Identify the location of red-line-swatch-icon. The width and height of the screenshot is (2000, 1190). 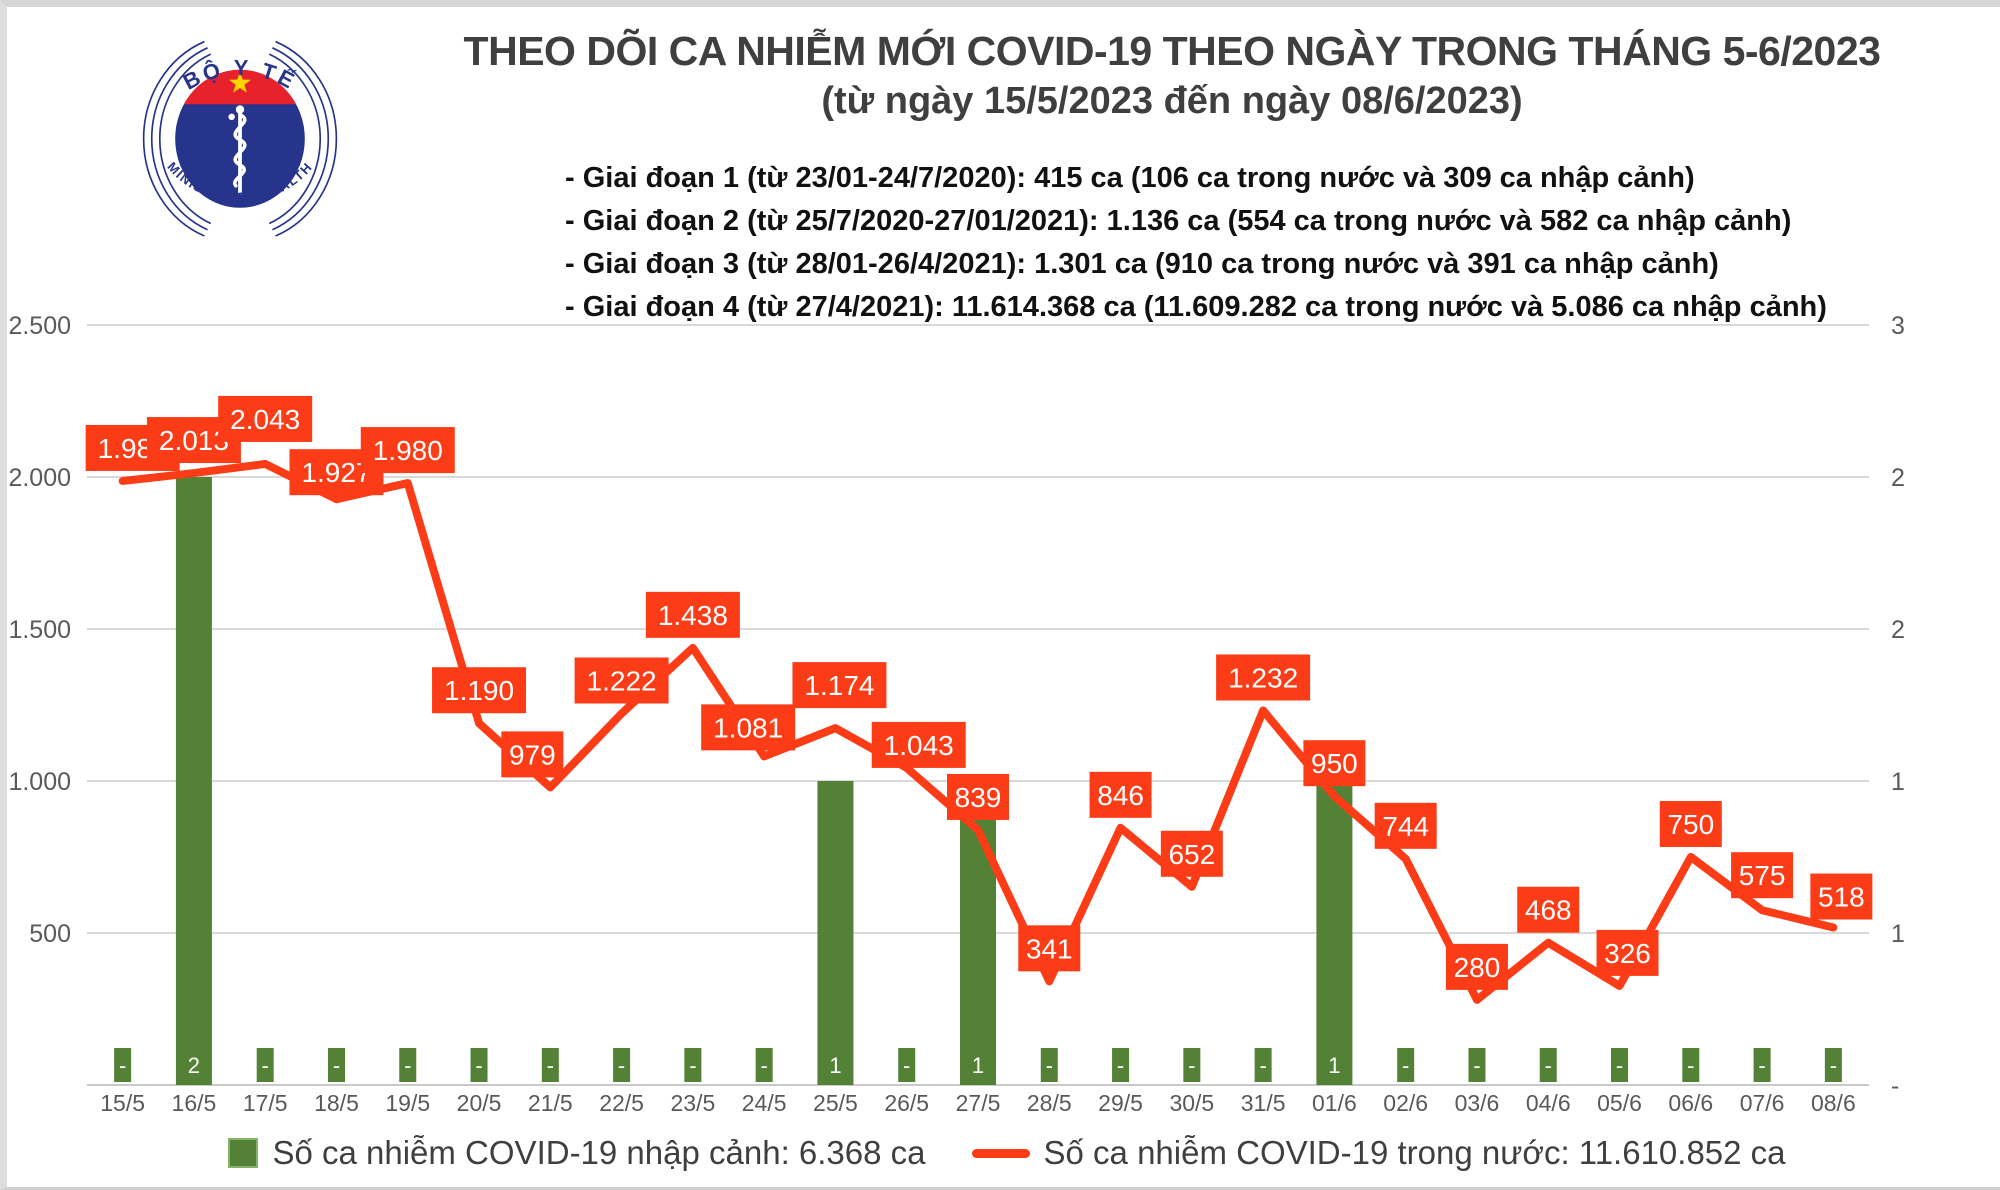
(1000, 1153).